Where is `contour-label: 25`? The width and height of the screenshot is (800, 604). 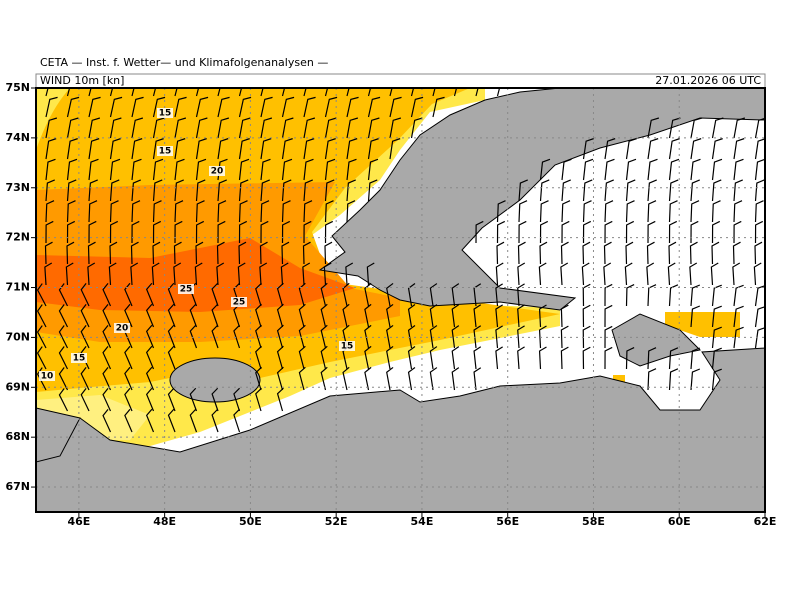
contour-label: 25 is located at coordinates (186, 290).